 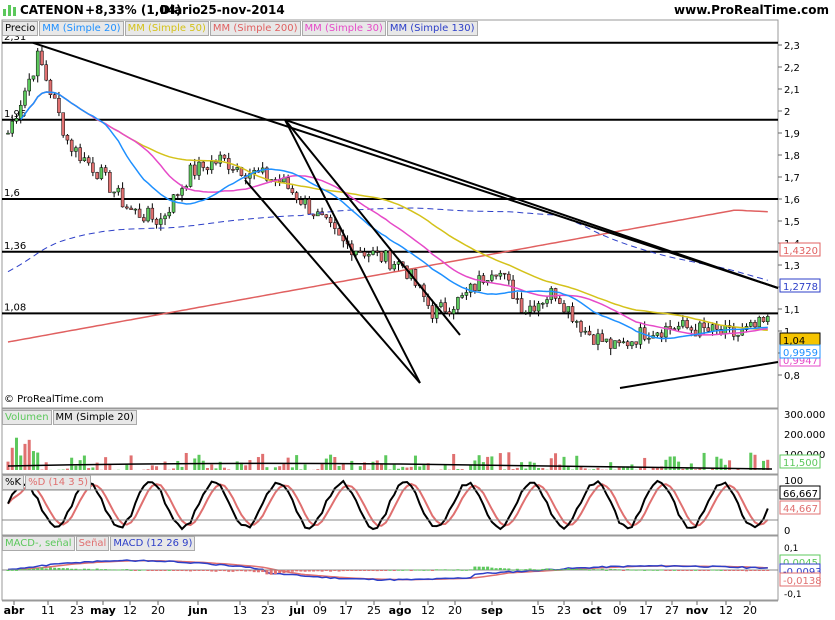 What do you see at coordinates (152, 543) in the screenshot?
I see `legend-item: MACD (12 26 9)` at bounding box center [152, 543].